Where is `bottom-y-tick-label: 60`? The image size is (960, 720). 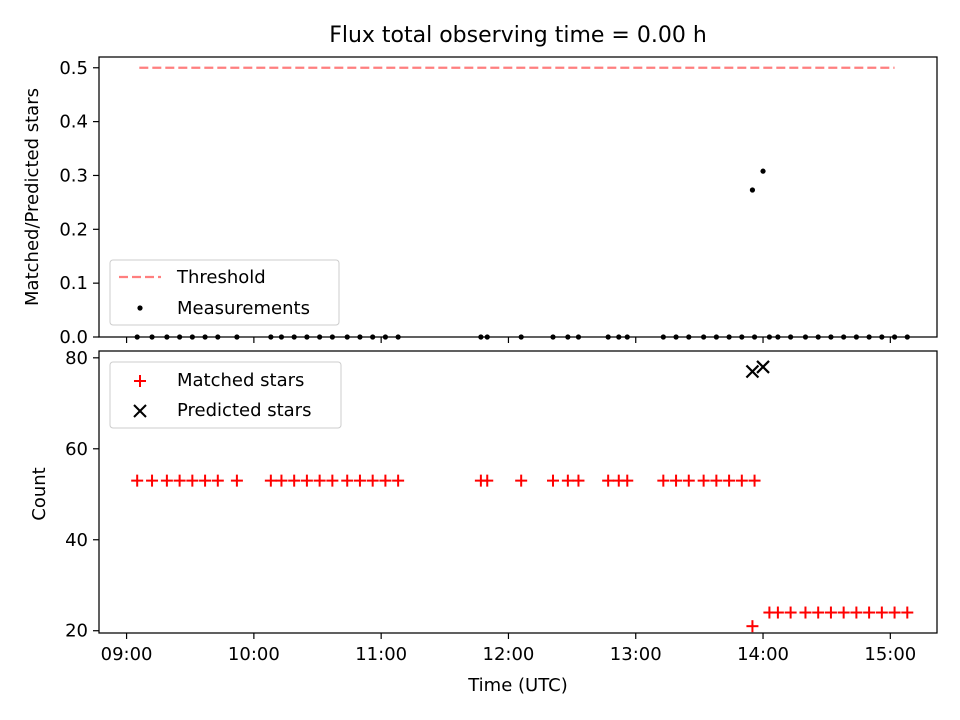 bottom-y-tick-label: 60 is located at coordinates (76, 449).